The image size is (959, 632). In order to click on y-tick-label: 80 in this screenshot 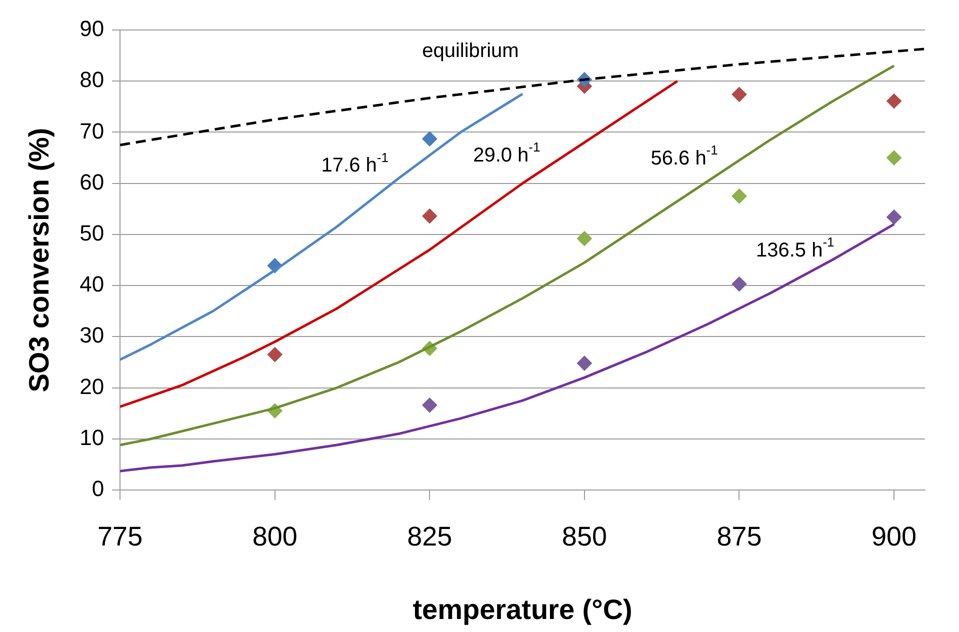, I will do `click(92, 79)`.